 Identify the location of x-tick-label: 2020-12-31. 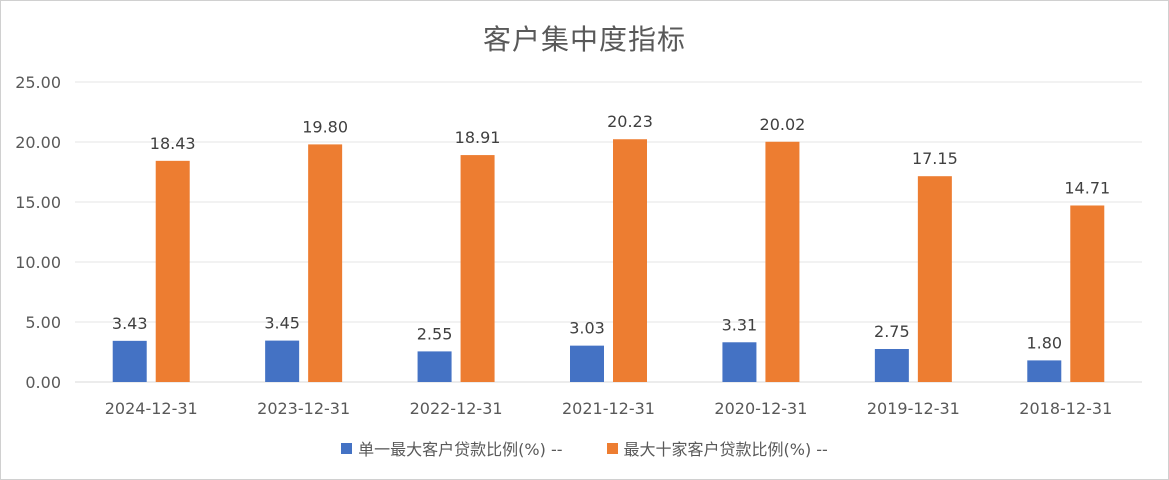
(760, 408).